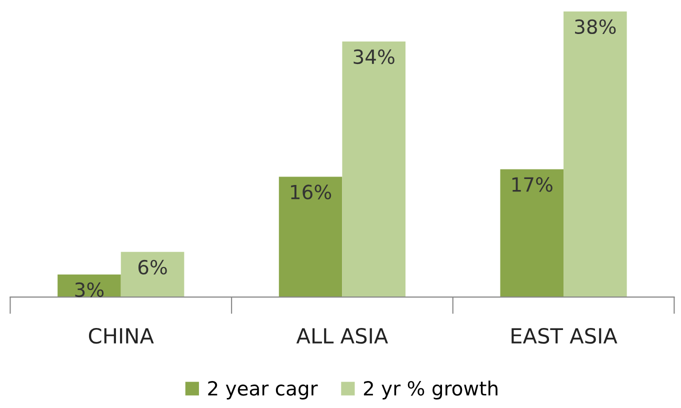 The height and width of the screenshot is (408, 681). What do you see at coordinates (374, 56) in the screenshot?
I see `data-label: 34%` at bounding box center [374, 56].